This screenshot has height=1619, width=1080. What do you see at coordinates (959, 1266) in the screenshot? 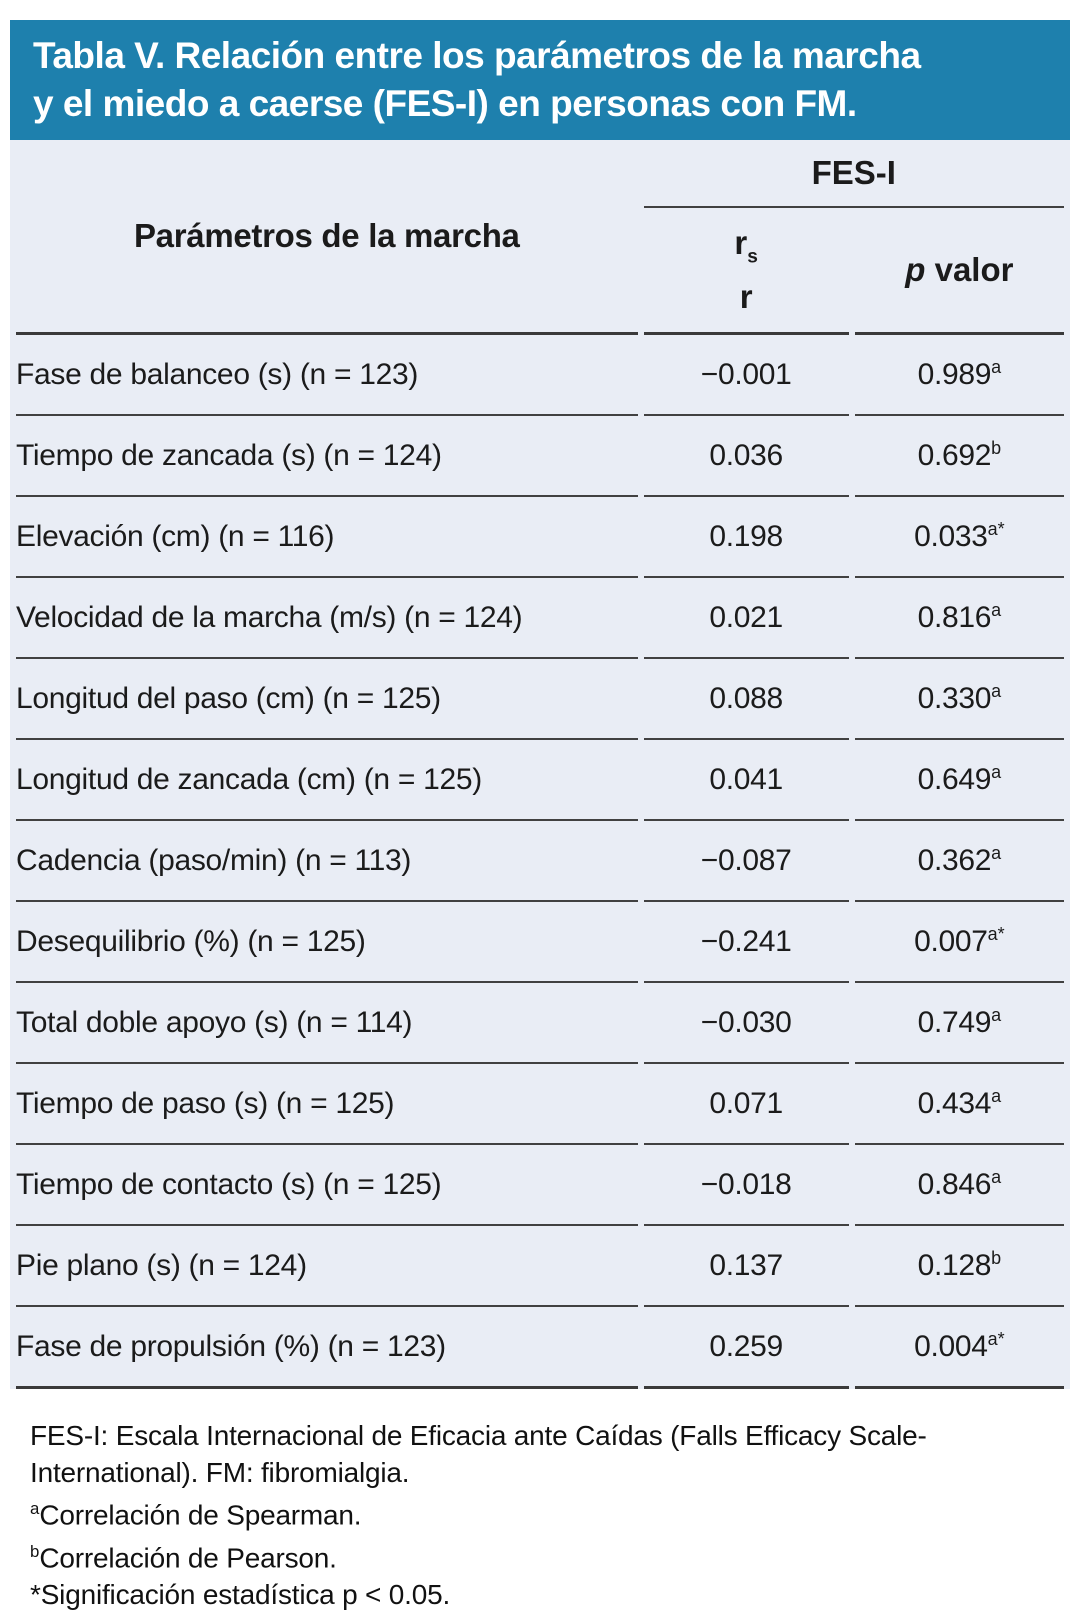
I see `p-value-cell: 0.128b` at bounding box center [959, 1266].